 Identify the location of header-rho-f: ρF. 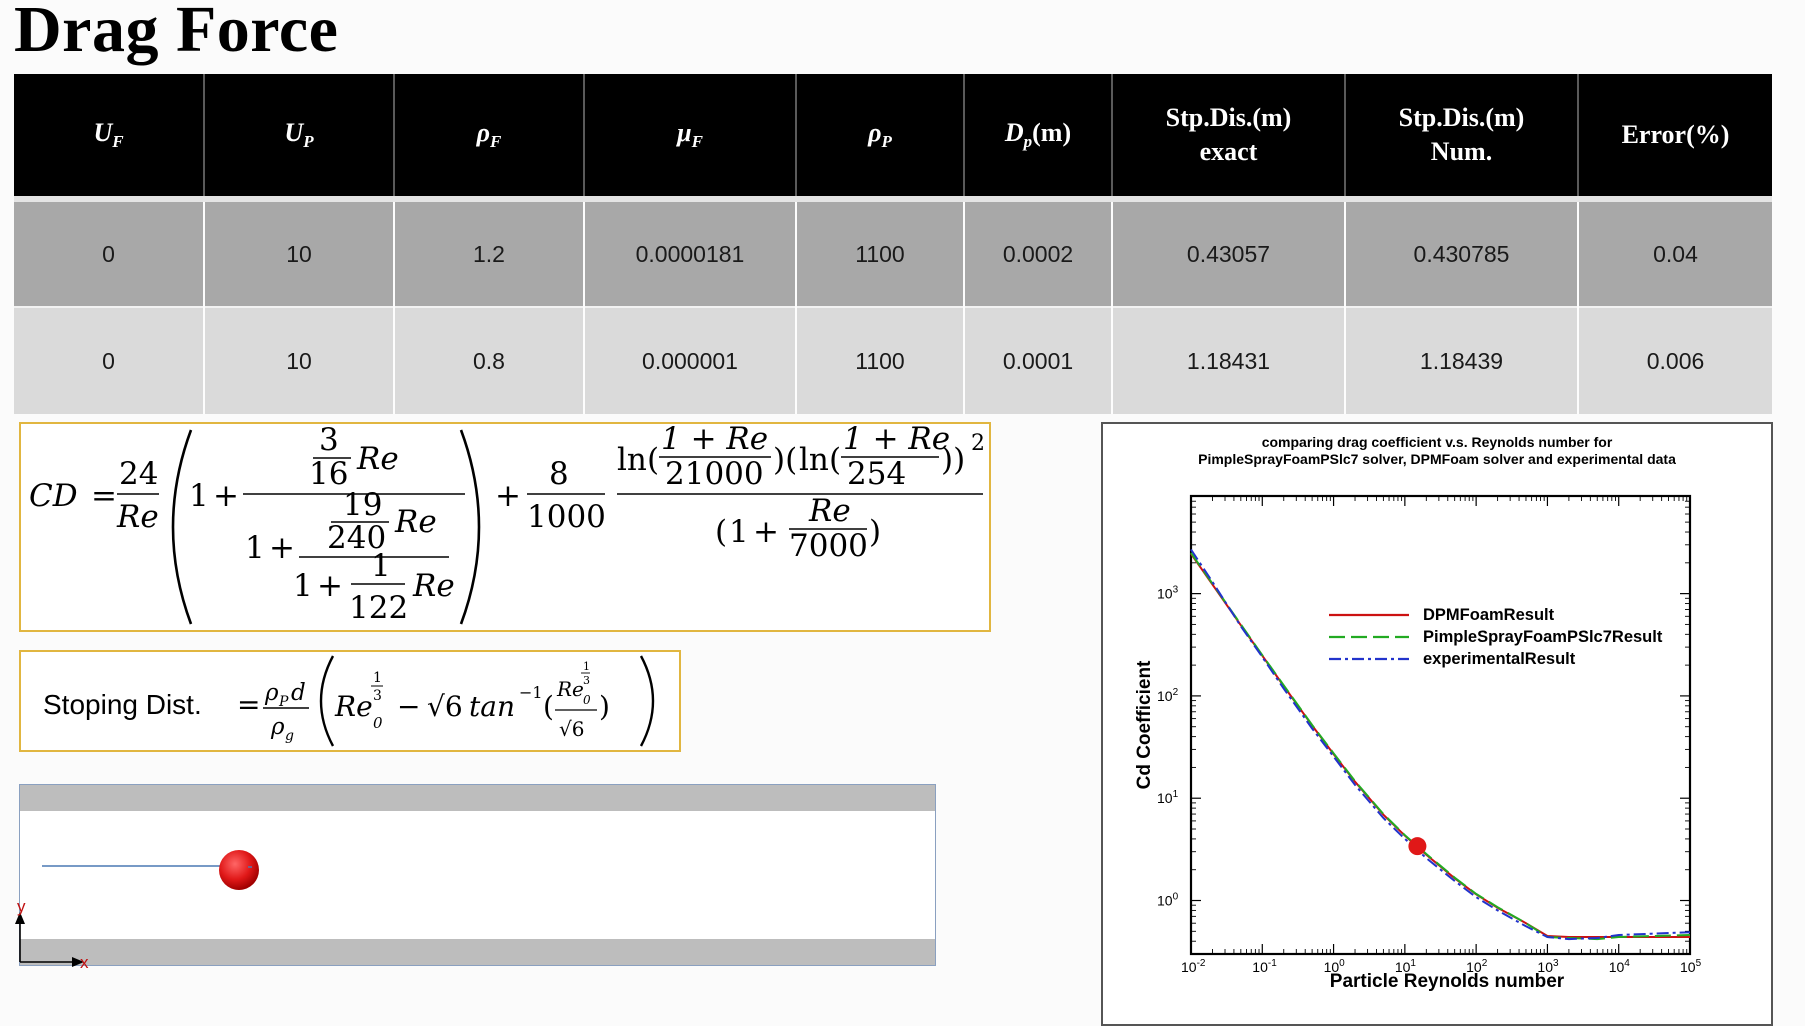
(489, 136).